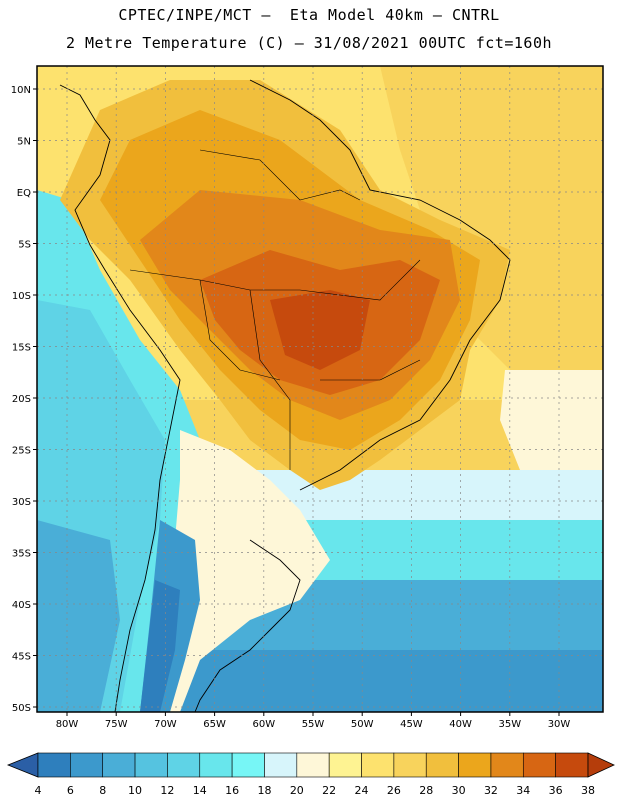  What do you see at coordinates (21, 554) in the screenshot?
I see `lat-label-35s: 35S` at bounding box center [21, 554].